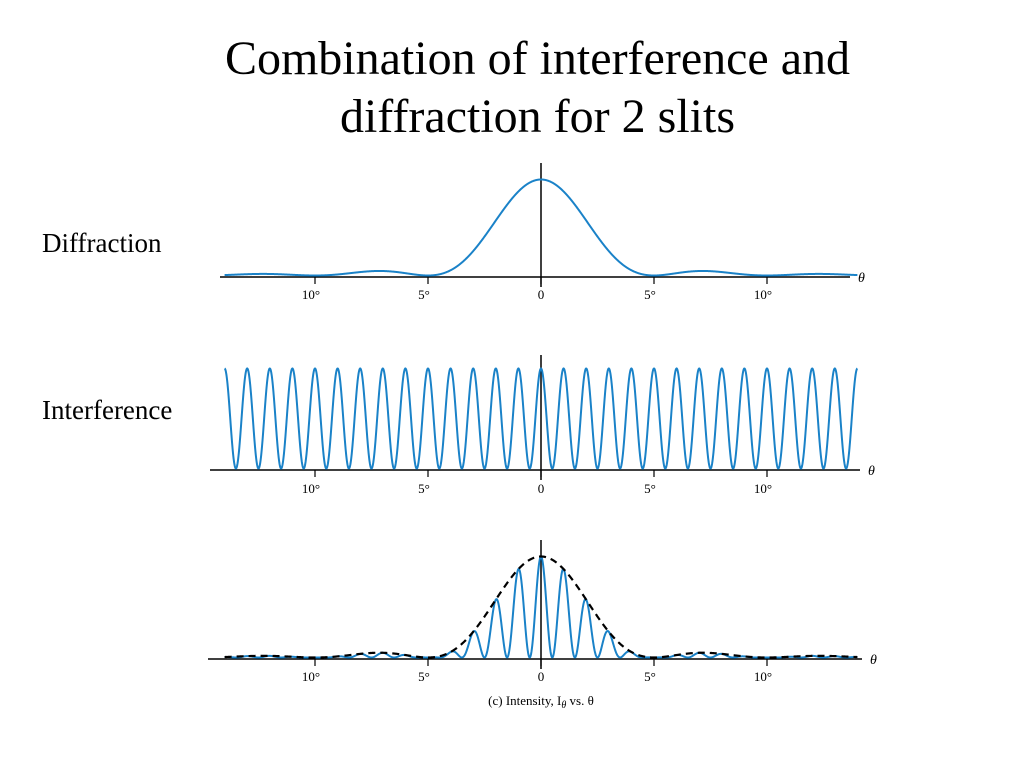 This screenshot has width=1024, height=768. What do you see at coordinates (537, 58) in the screenshot?
I see `title-line-1: Combination of interference and` at bounding box center [537, 58].